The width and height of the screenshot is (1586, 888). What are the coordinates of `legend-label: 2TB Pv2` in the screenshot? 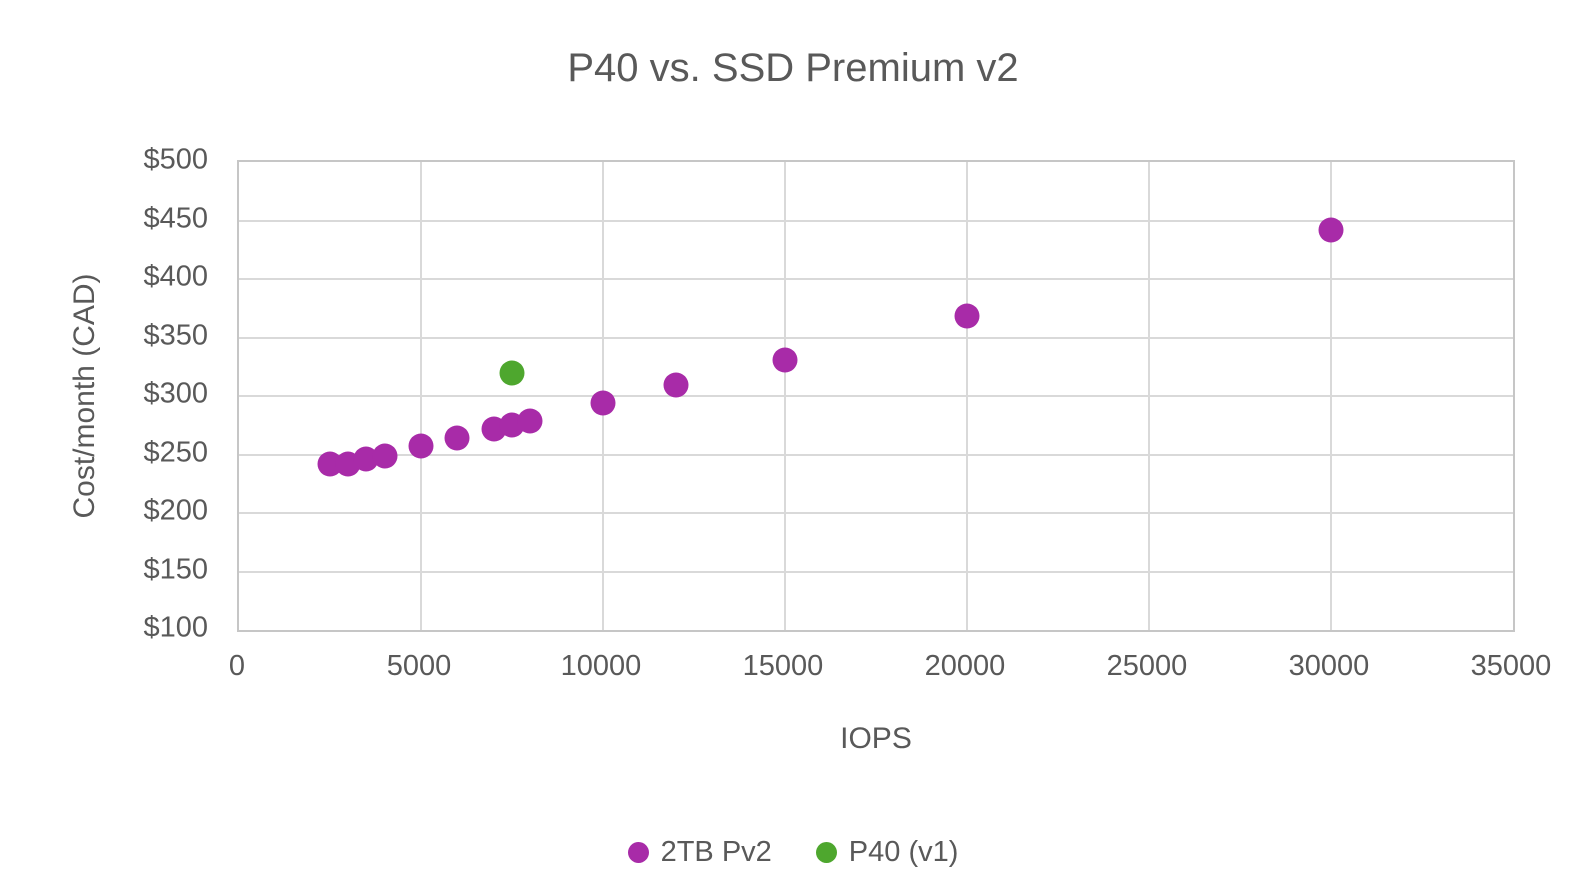 It's located at (716, 851).